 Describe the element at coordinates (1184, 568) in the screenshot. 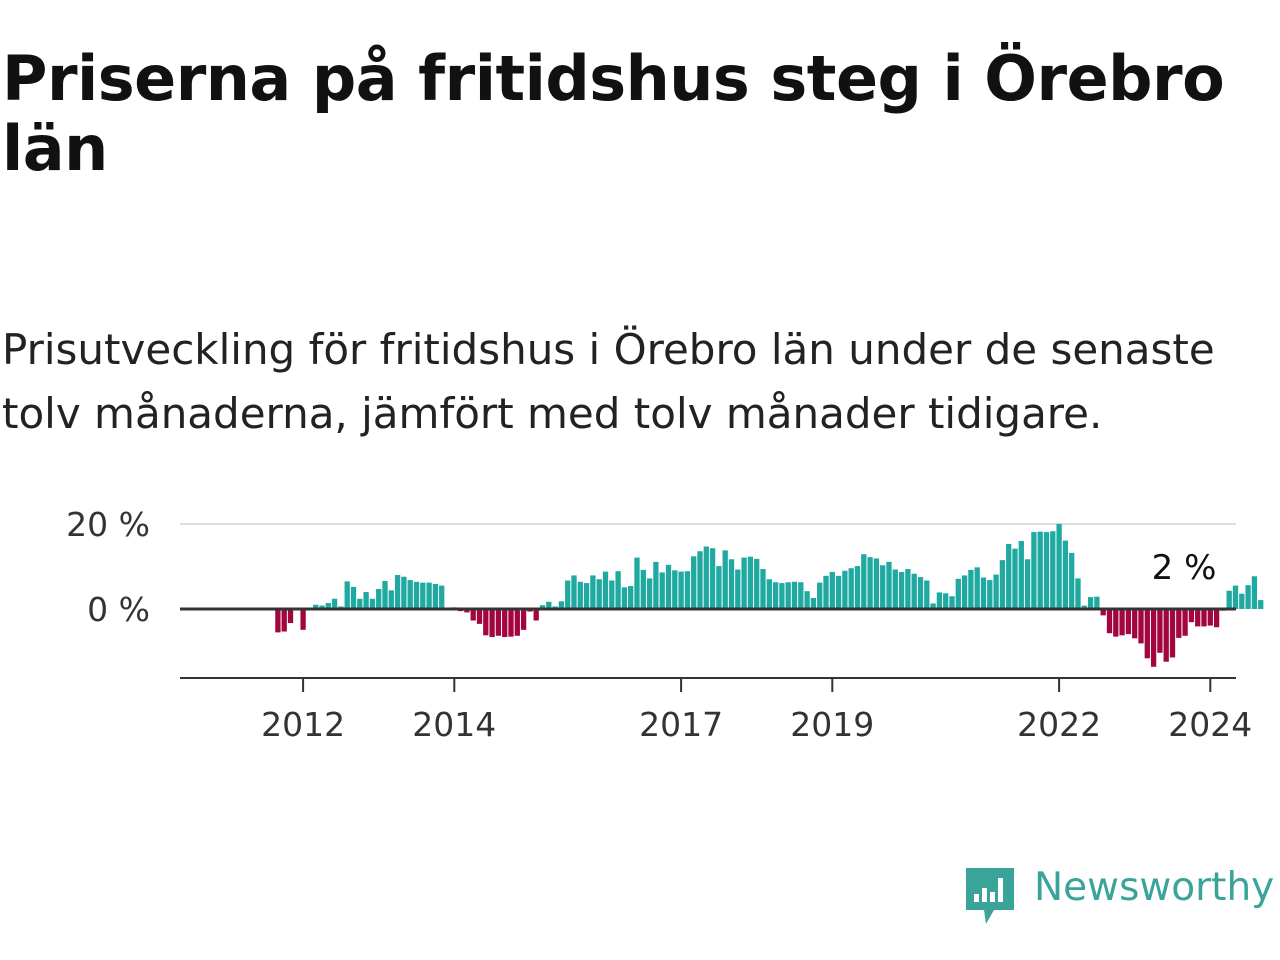

I see `end-value-label: 2 %` at that location.